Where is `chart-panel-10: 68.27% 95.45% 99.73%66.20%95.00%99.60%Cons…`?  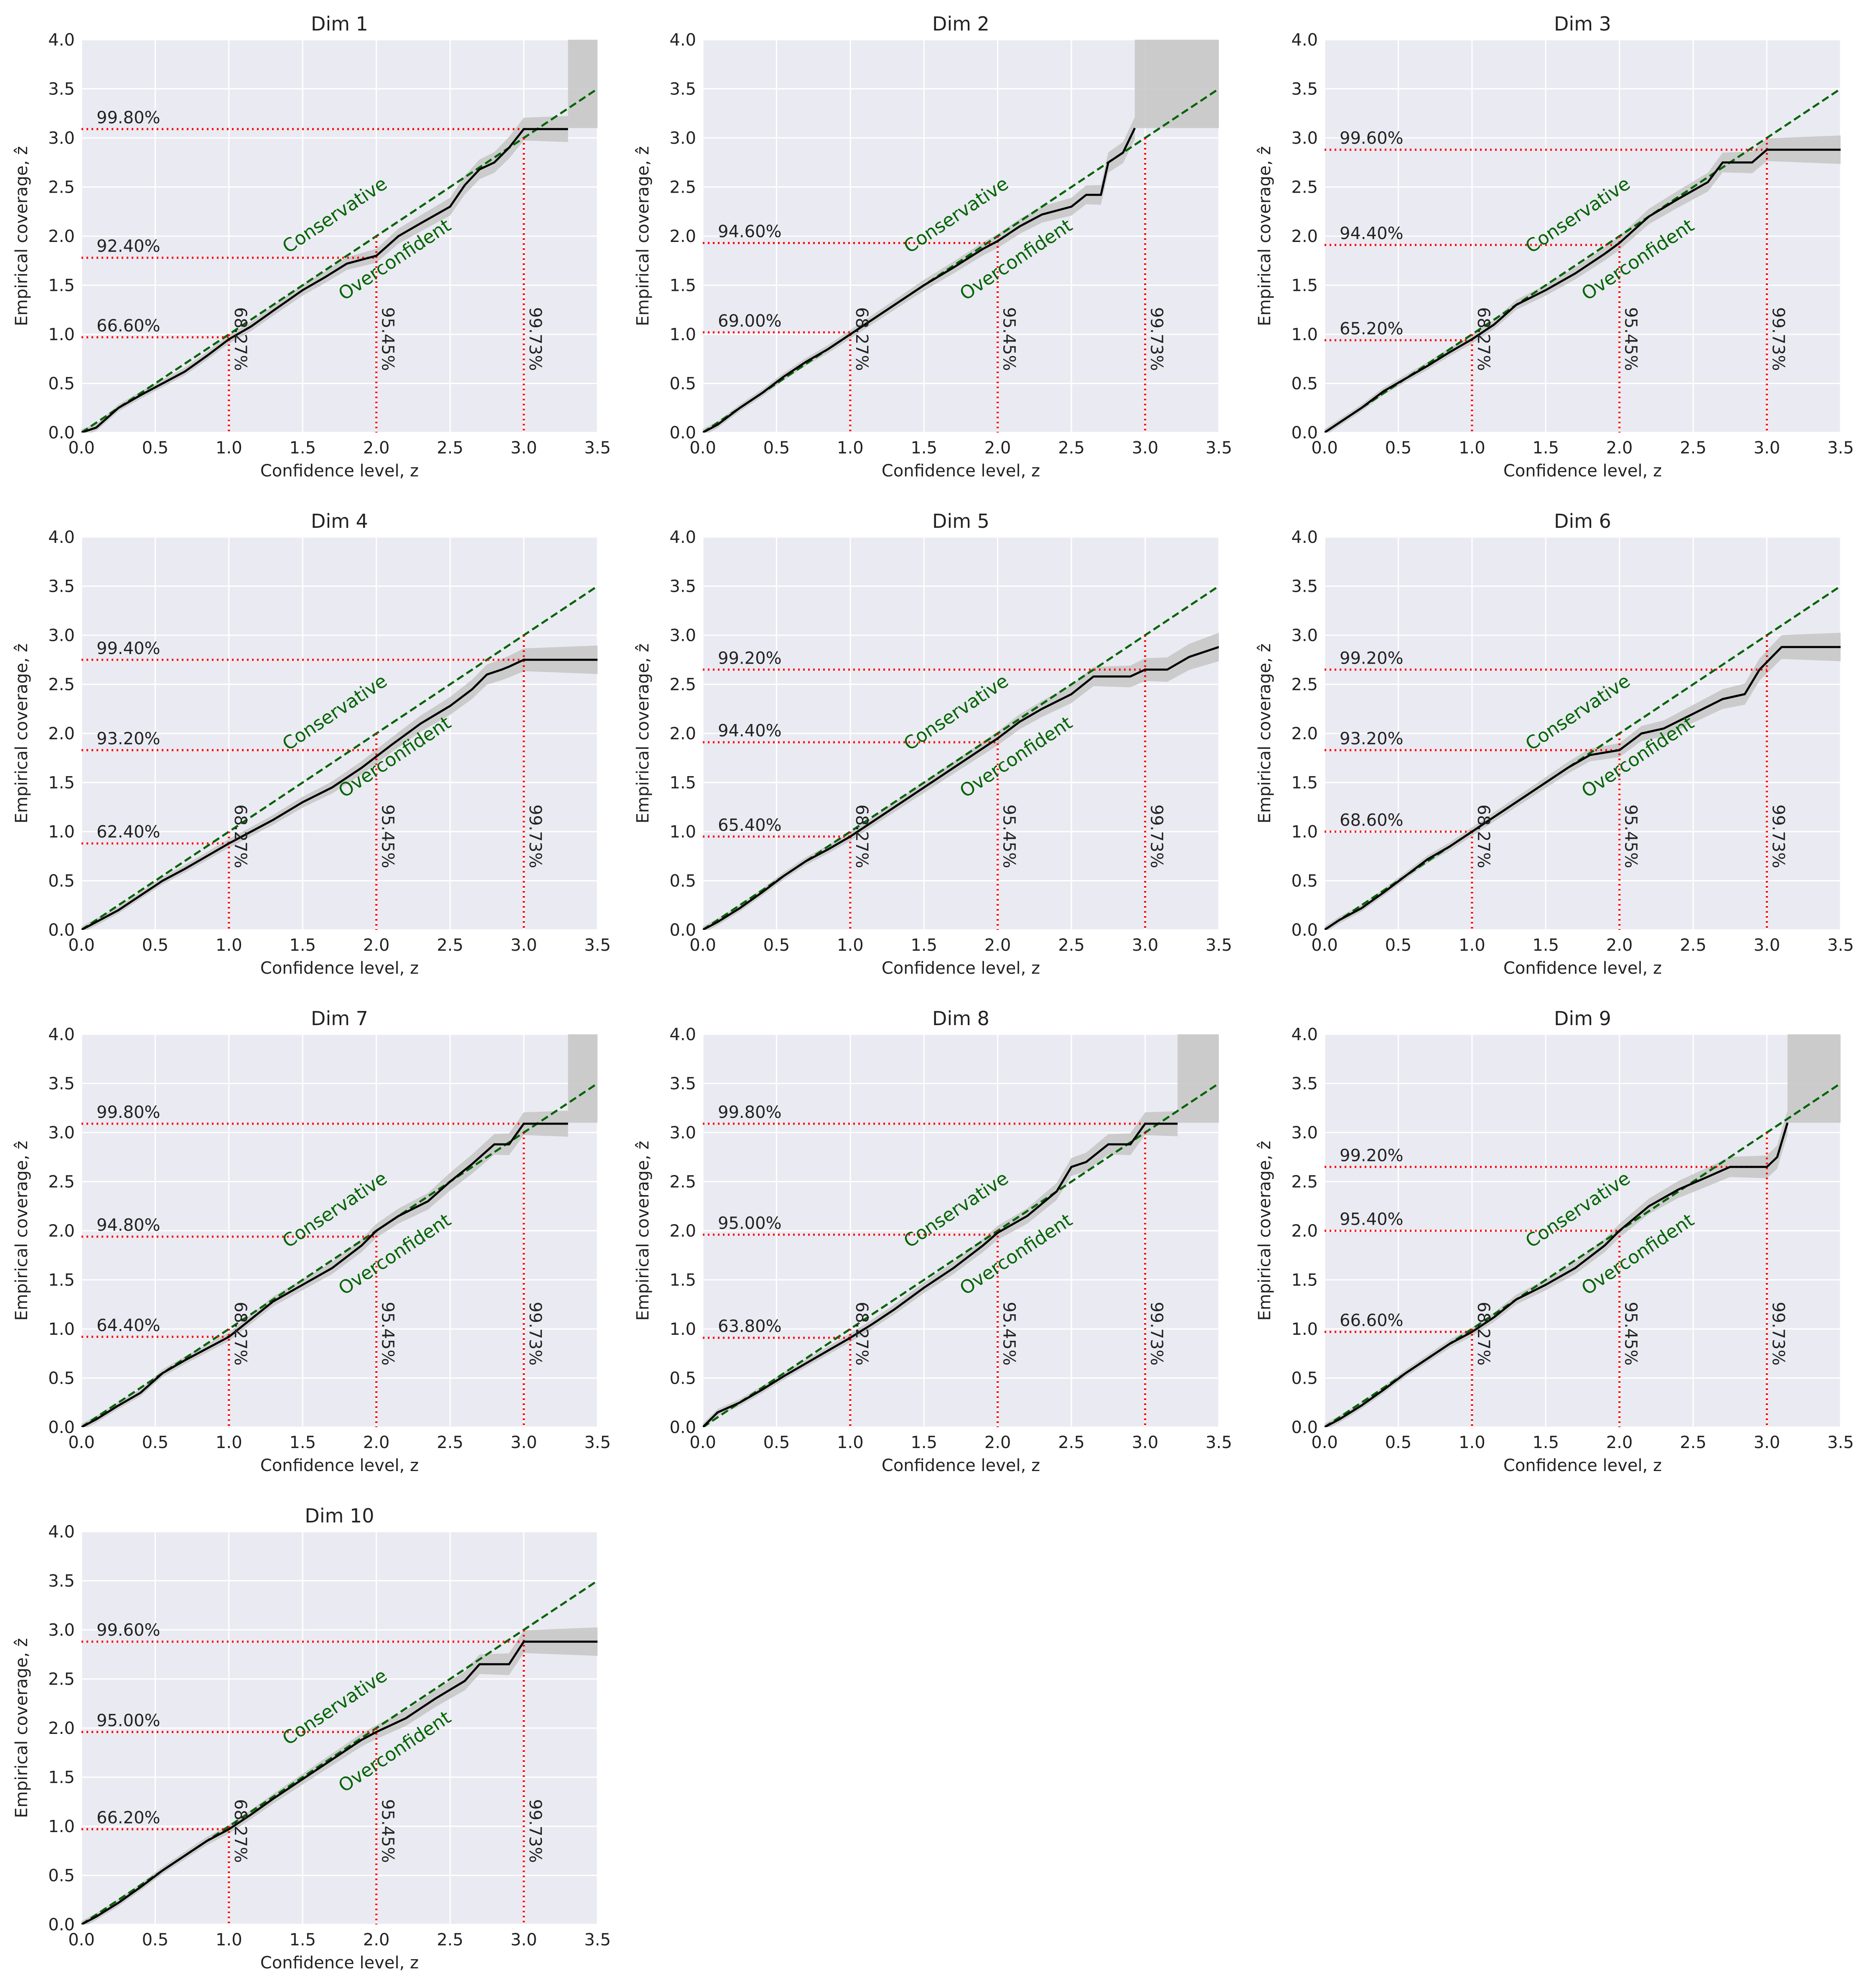
chart-panel-10: 68.27% 95.45% 99.73%66.20%95.00%99.60%Cons… is located at coordinates (311, 1738).